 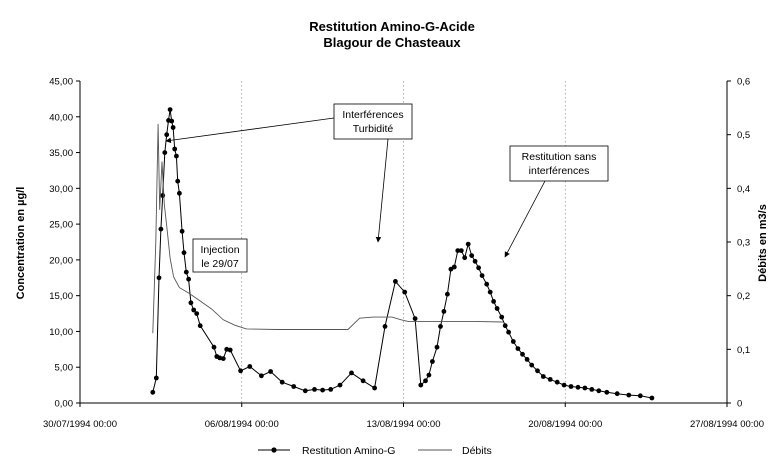 What do you see at coordinates (64, 404) in the screenshot?
I see `y-tick-label-left: 0,00` at bounding box center [64, 404].